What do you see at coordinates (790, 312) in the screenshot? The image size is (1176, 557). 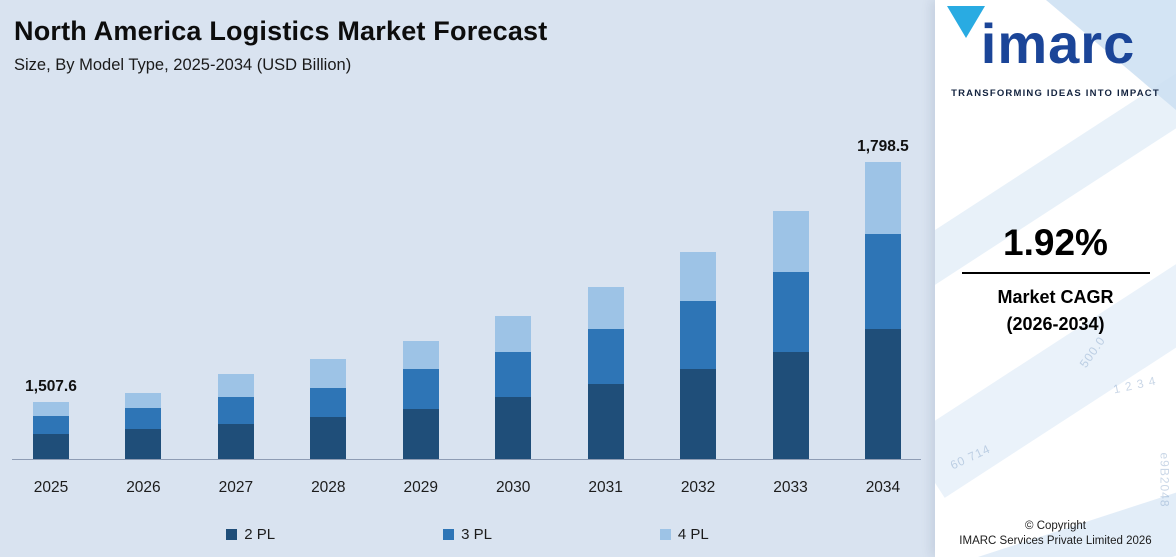 I see `bar-segment-3-pl-2033` at bounding box center [790, 312].